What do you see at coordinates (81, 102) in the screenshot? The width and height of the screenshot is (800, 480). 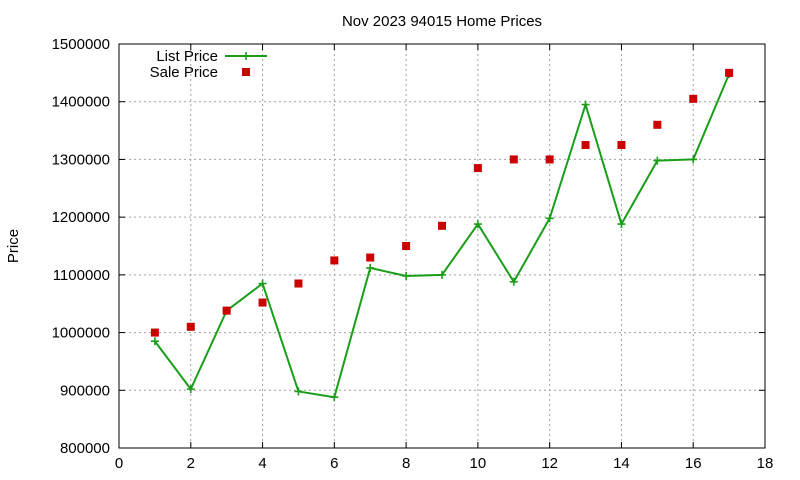 I see `y-tick-label: 1400000` at bounding box center [81, 102].